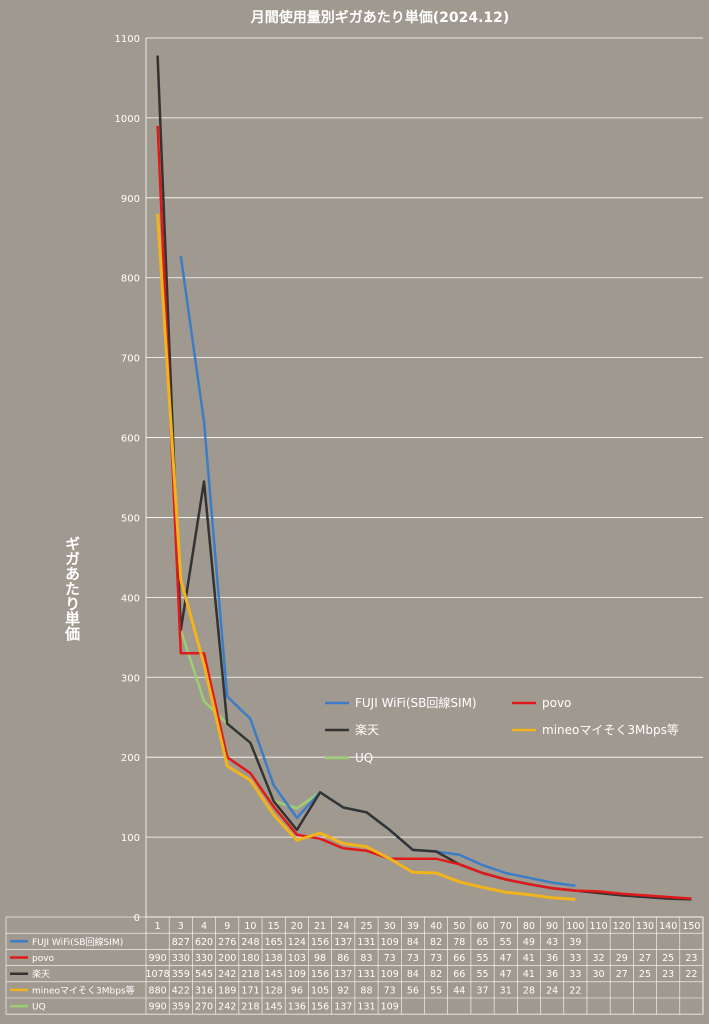 This screenshot has width=709, height=1024. What do you see at coordinates (390, 926) in the screenshot?
I see `x-tick-label: 30` at bounding box center [390, 926].